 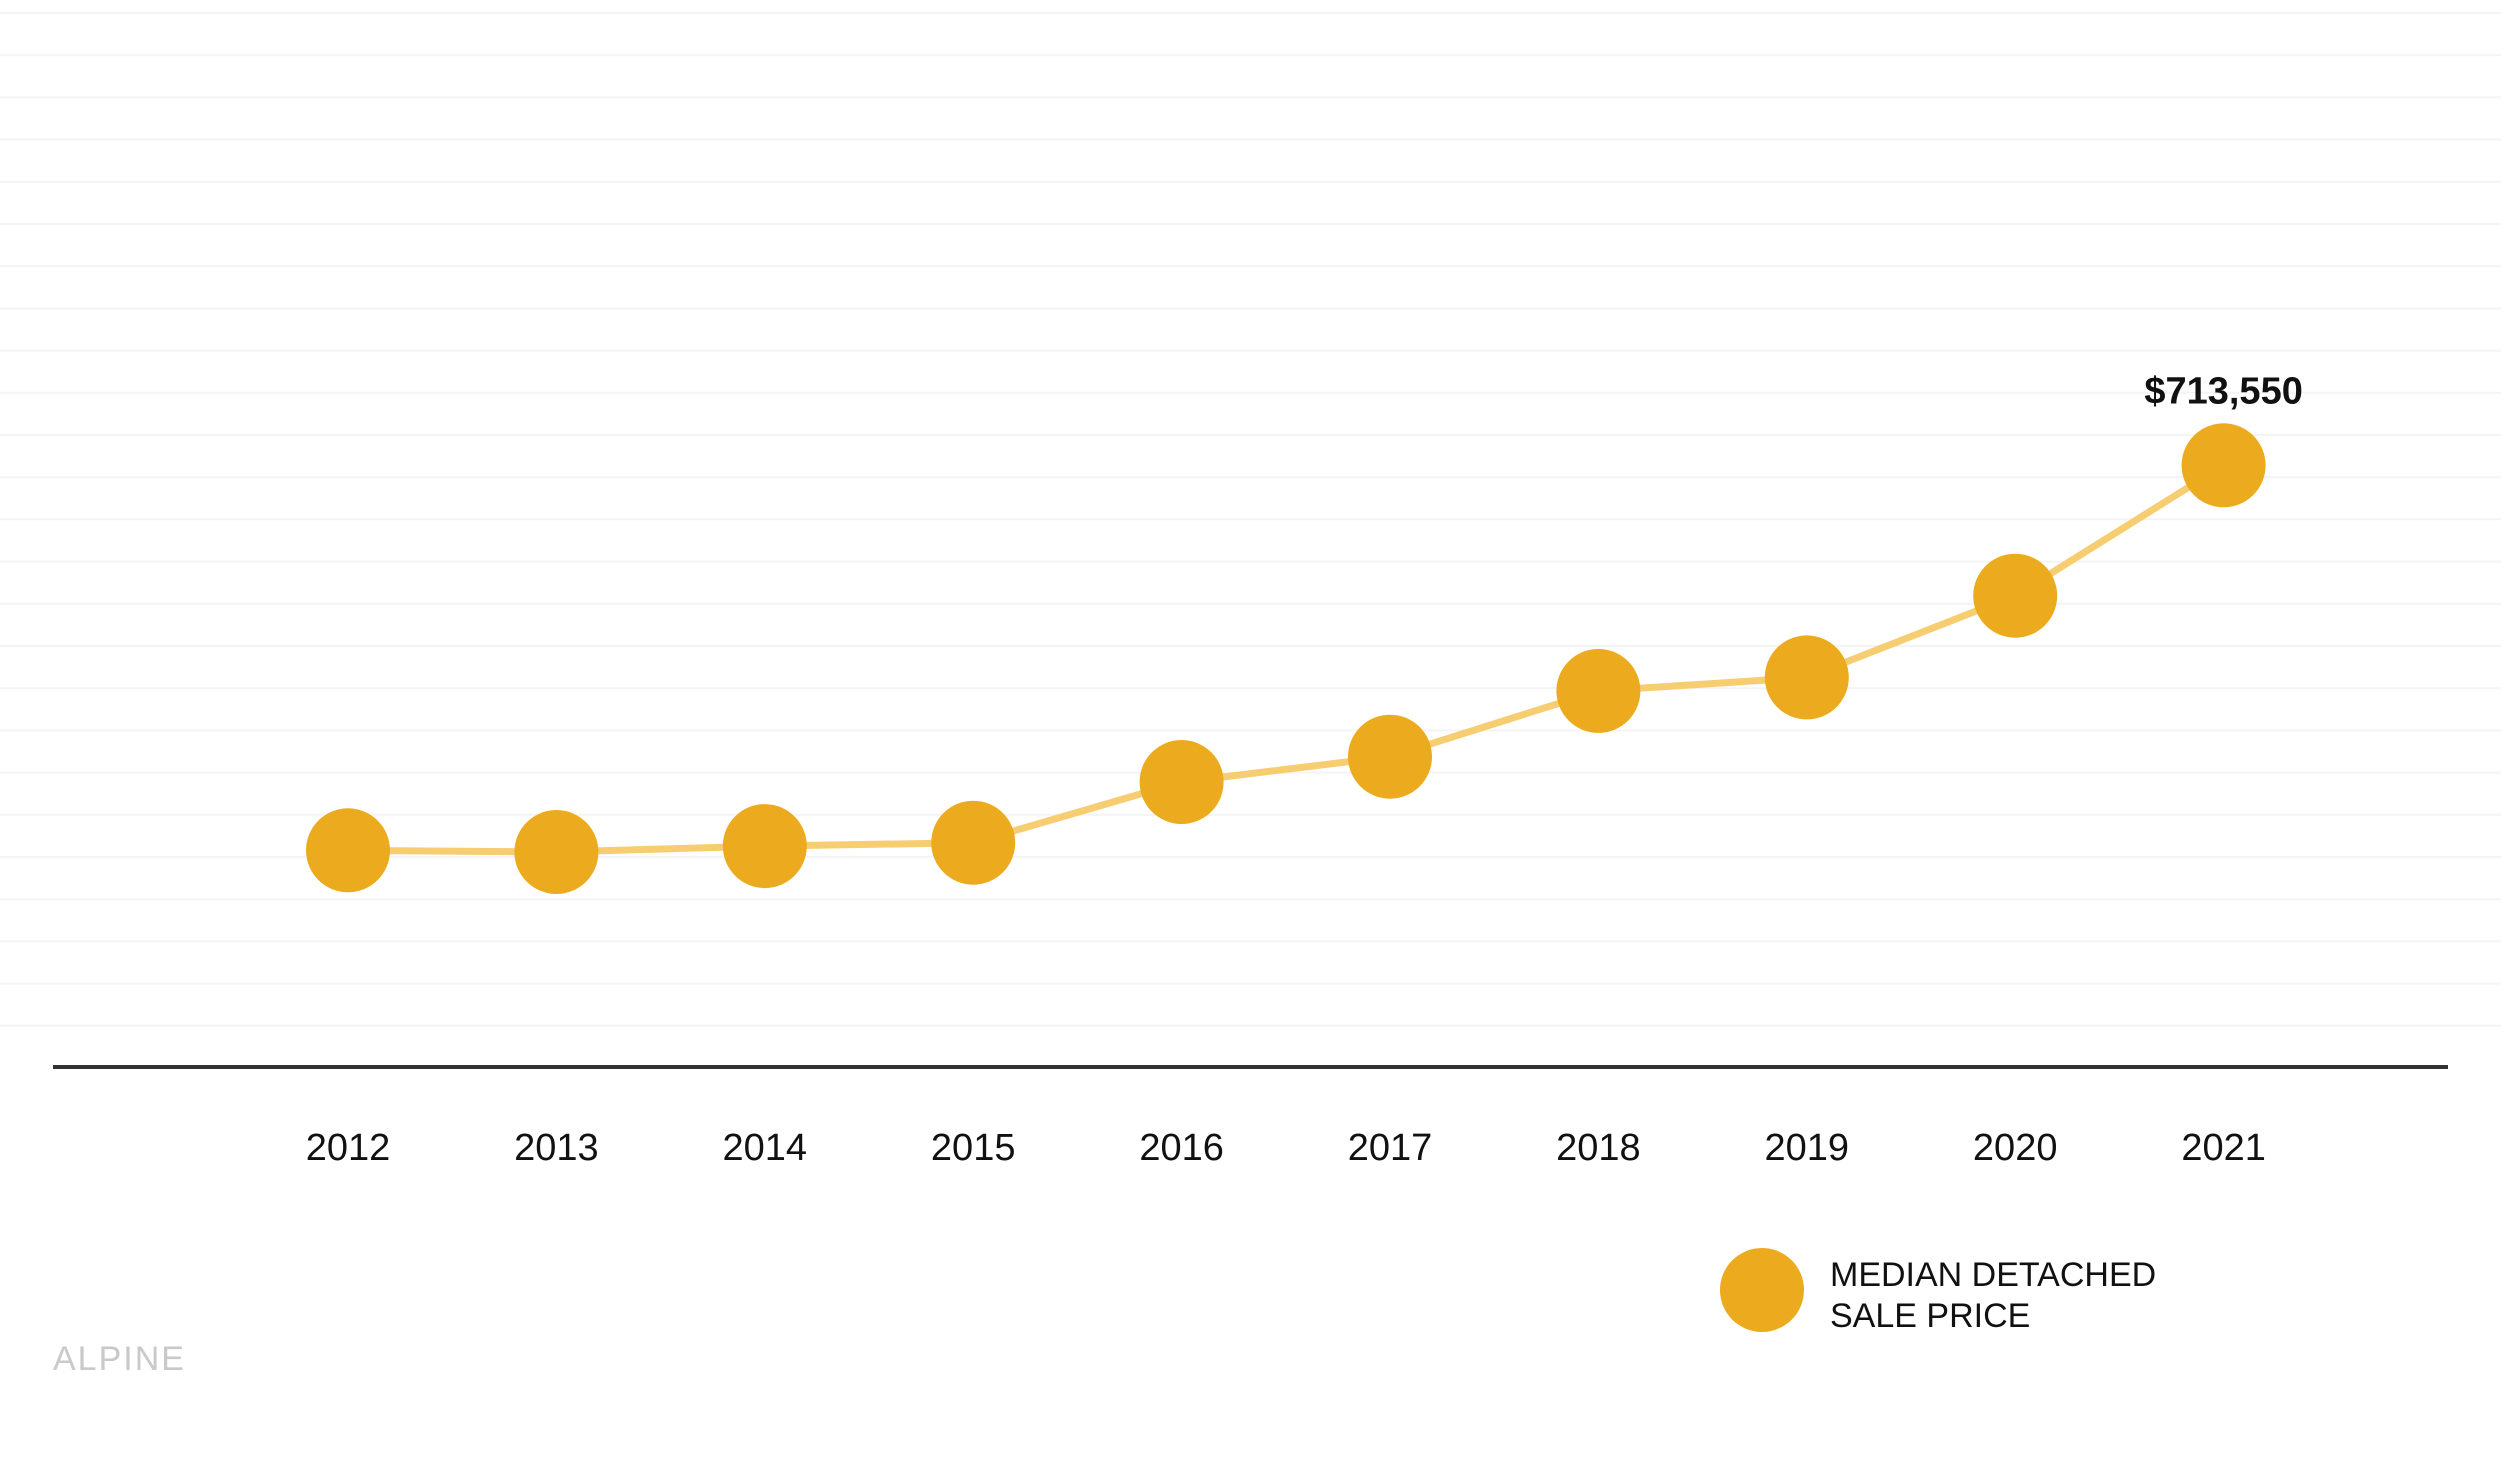 I want to click on legend-marker, so click(x=1762, y=1290).